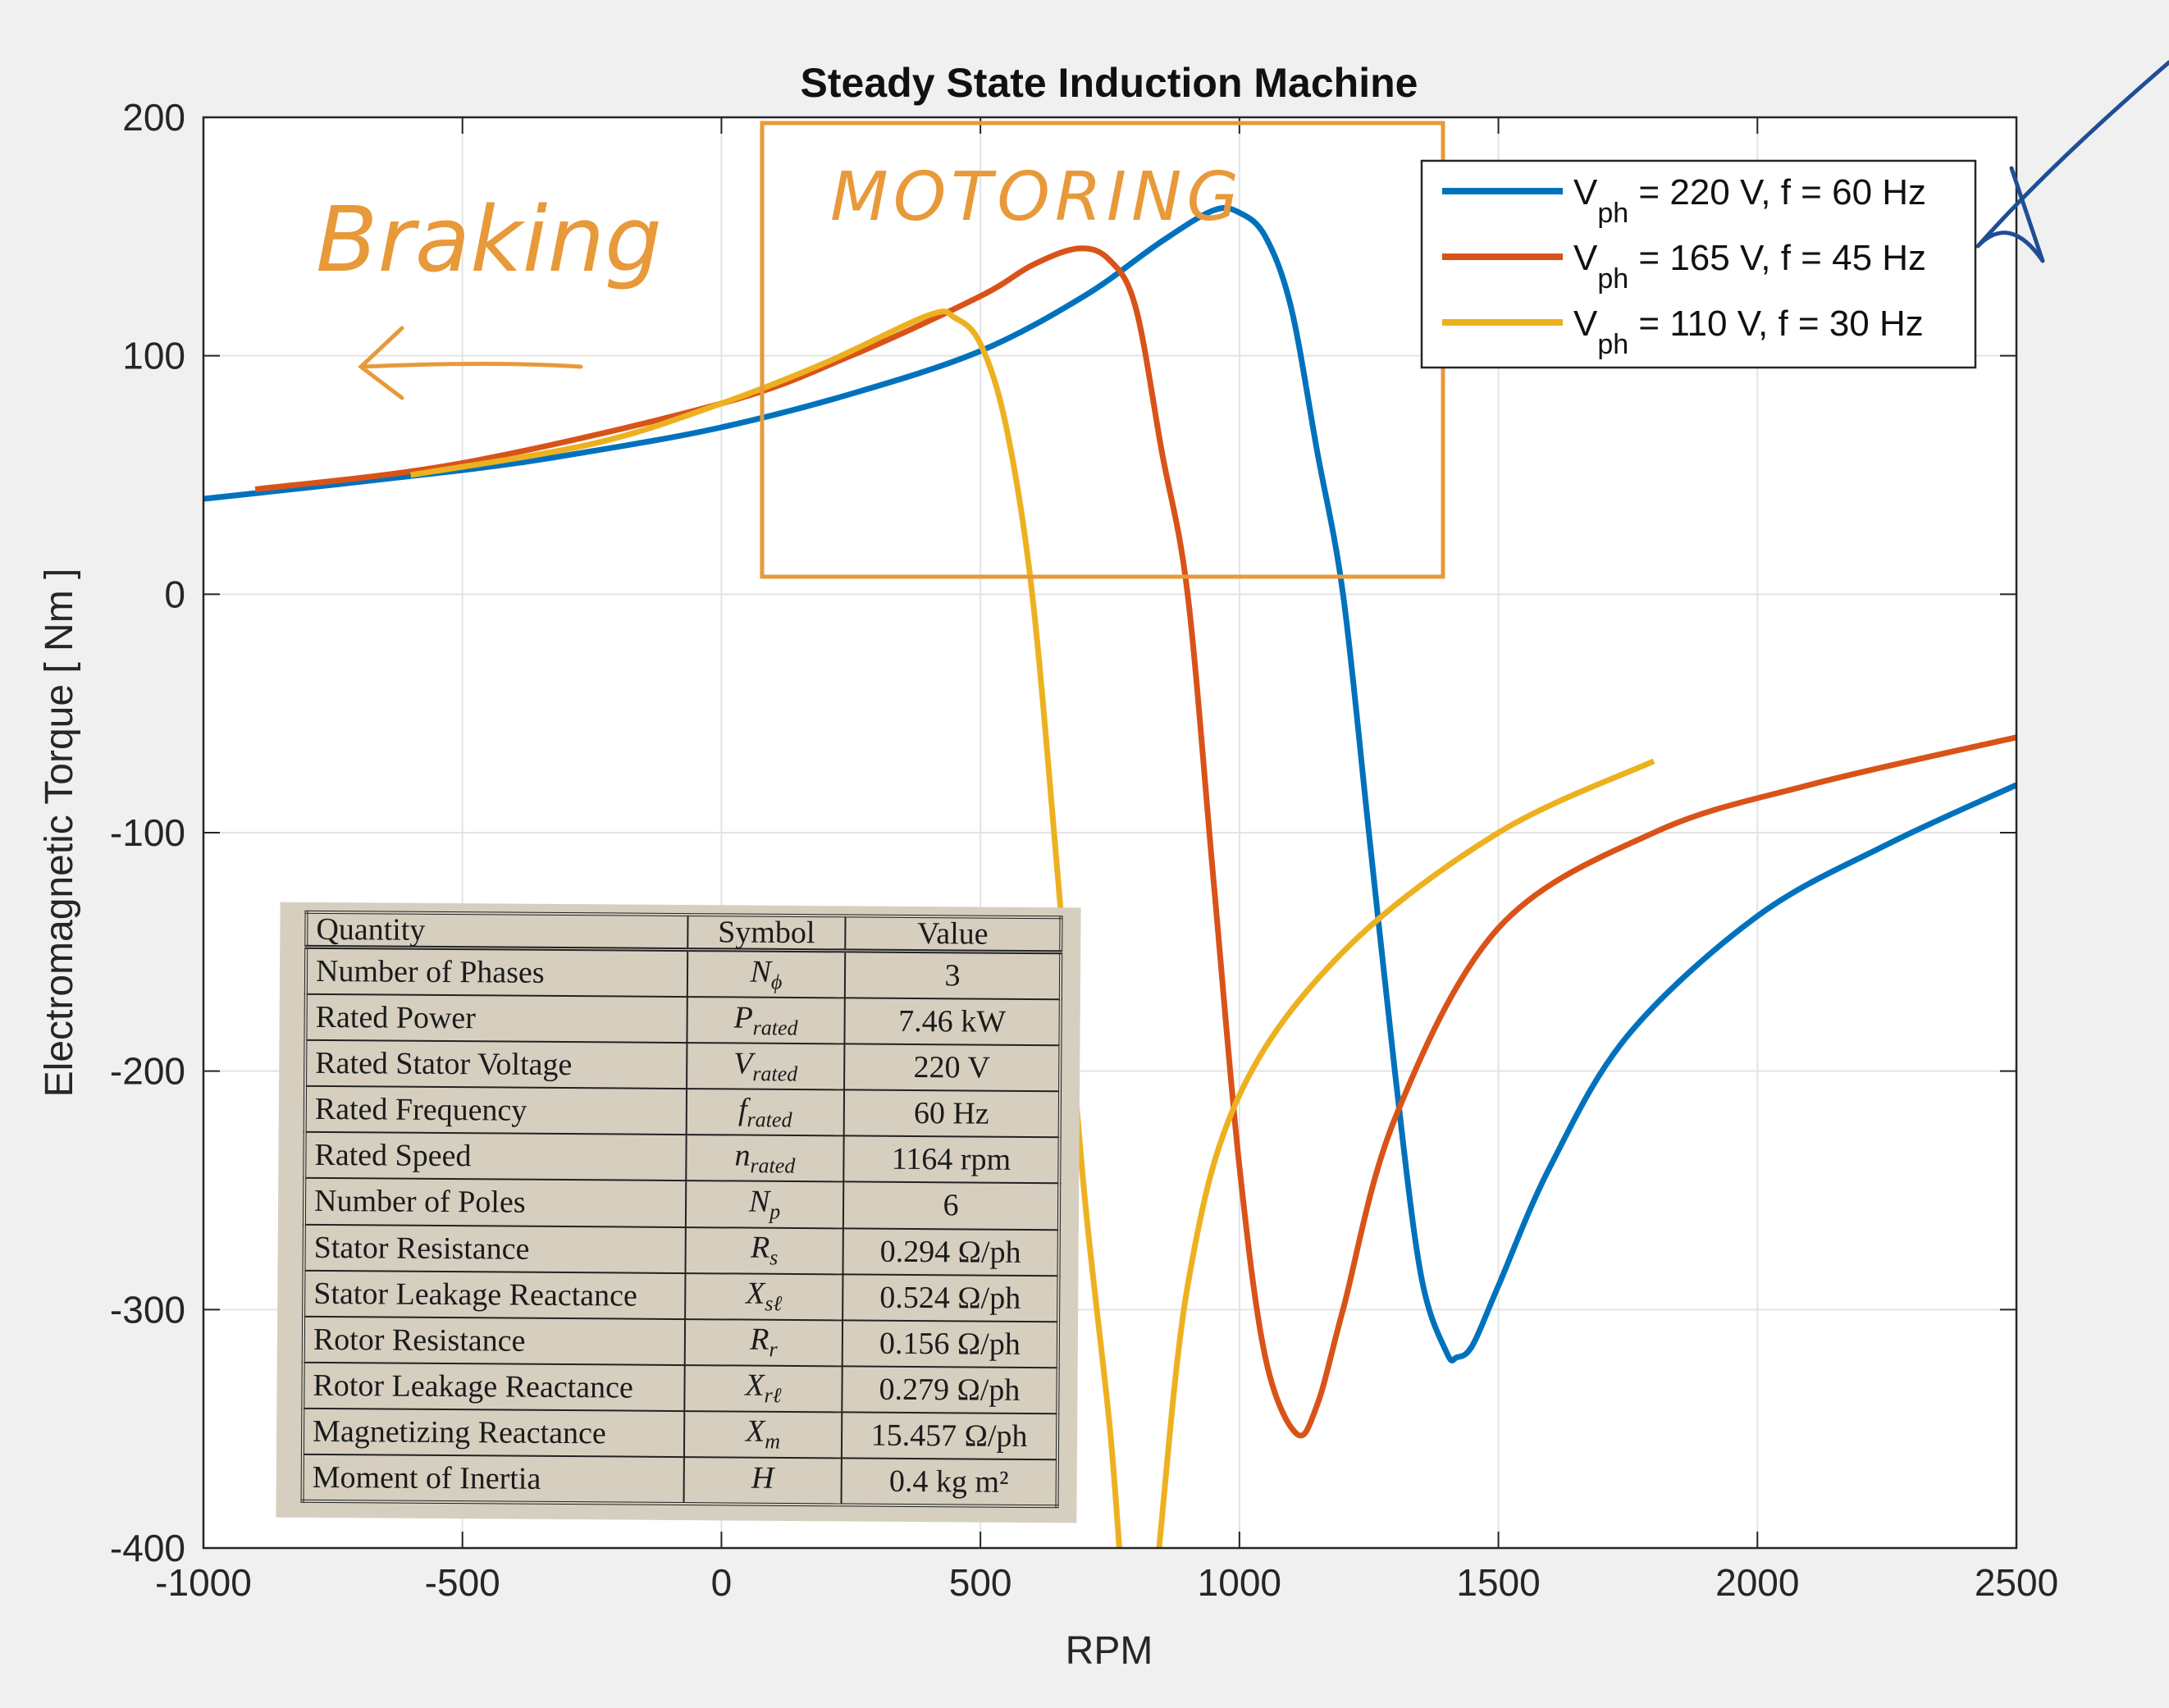 This screenshot has height=1708, width=2169. What do you see at coordinates (951, 1343) in the screenshot?
I see `value-cell: 0.156 Ω/ph` at bounding box center [951, 1343].